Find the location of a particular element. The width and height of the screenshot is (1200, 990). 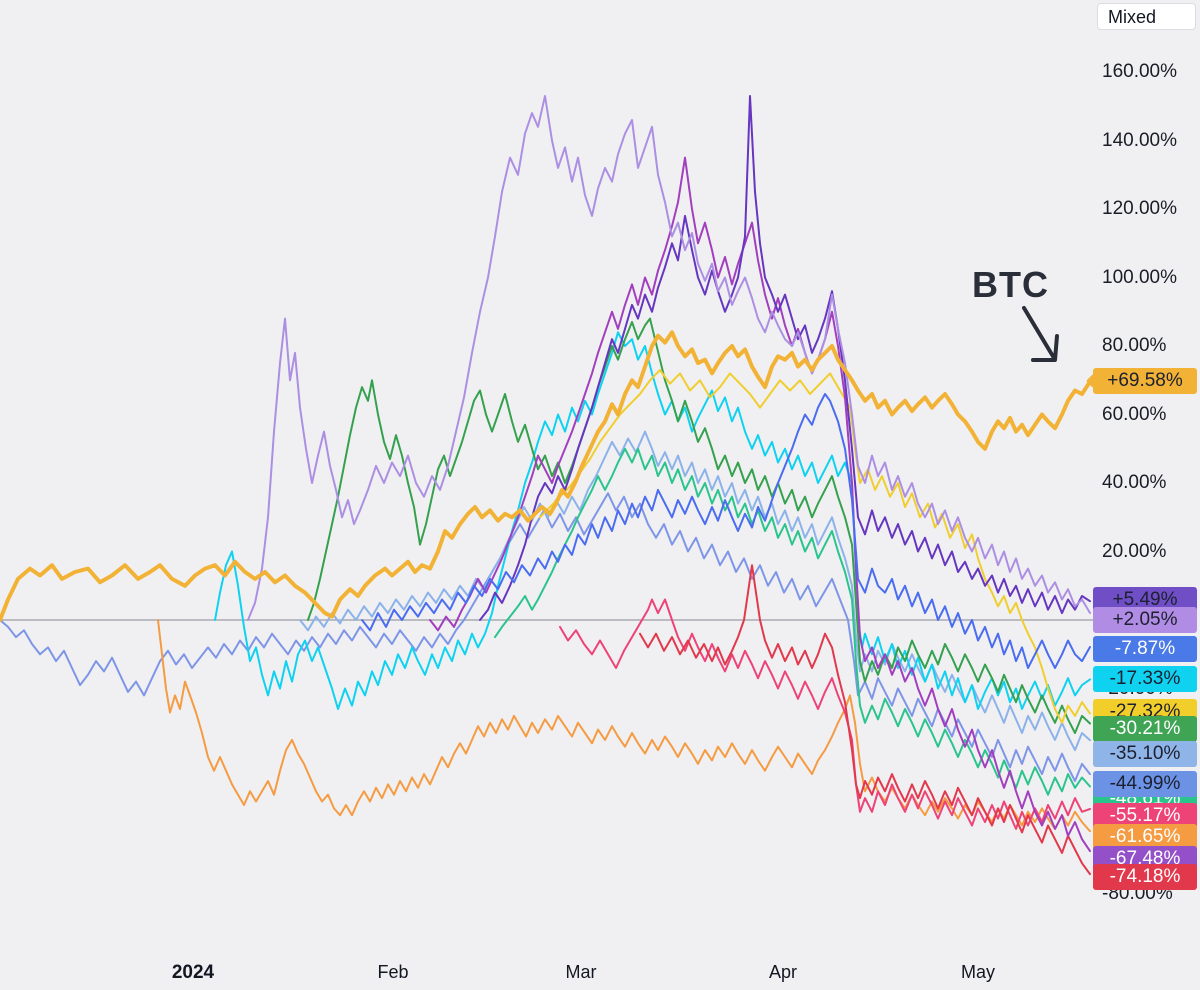

btc-annotation-label: BTC is located at coordinates (1010, 284).